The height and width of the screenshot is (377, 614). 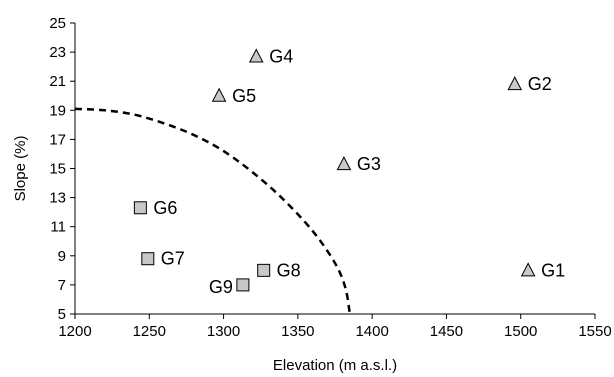 I want to click on x-tick-label: 1450, so click(x=446, y=331).